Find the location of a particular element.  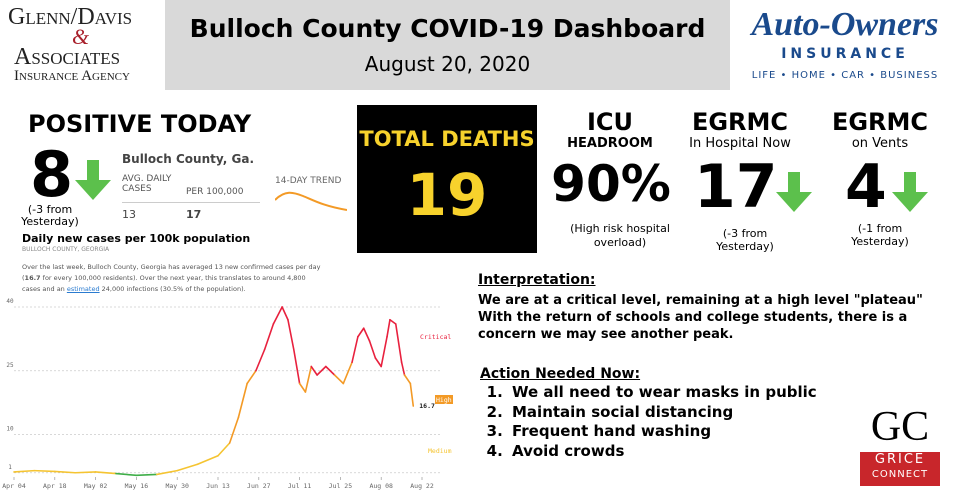

logo-text: Glenn/Davis is located at coordinates (70, 17).